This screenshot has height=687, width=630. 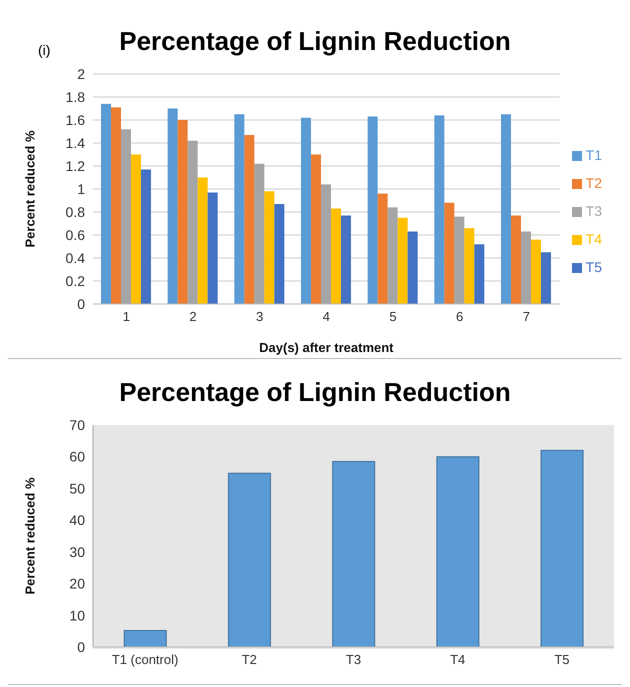 I want to click on y-tick-label: 50, so click(x=77, y=488).